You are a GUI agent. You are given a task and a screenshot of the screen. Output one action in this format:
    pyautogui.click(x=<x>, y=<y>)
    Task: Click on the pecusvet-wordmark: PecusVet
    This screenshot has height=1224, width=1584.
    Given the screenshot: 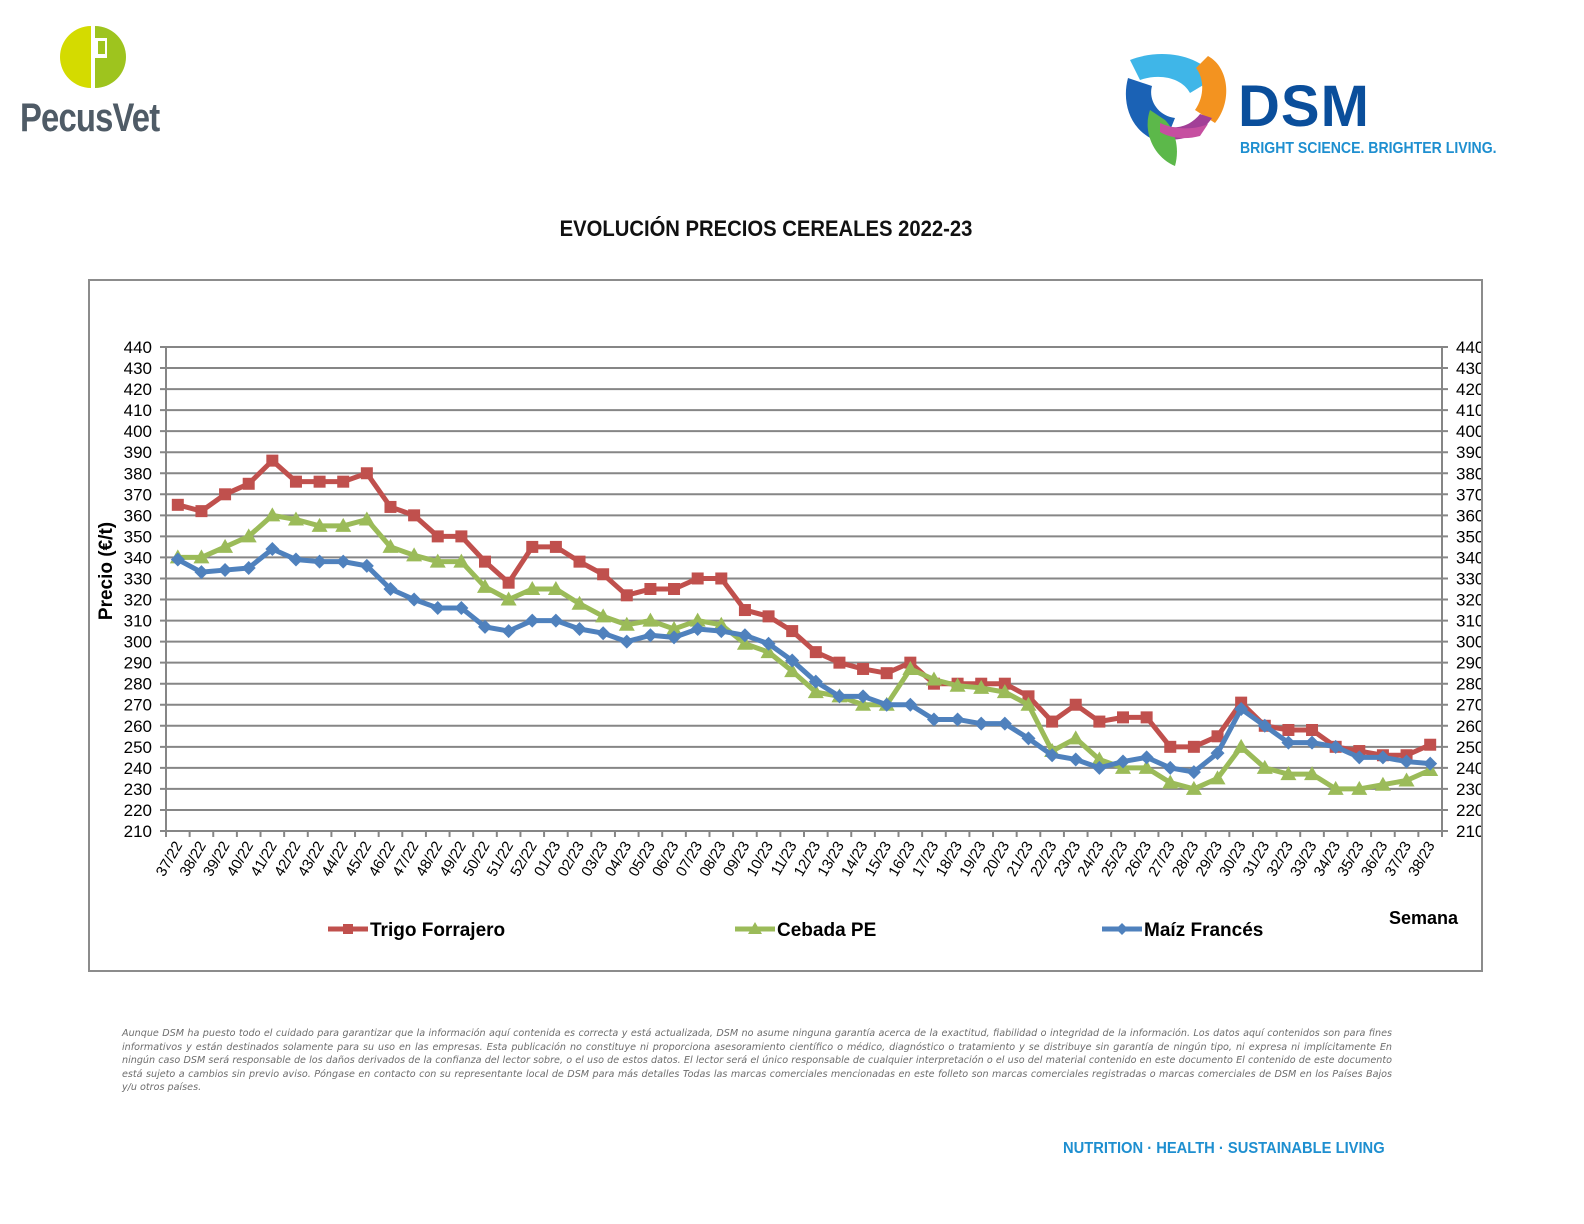 What is the action you would take?
    pyautogui.click(x=90, y=118)
    